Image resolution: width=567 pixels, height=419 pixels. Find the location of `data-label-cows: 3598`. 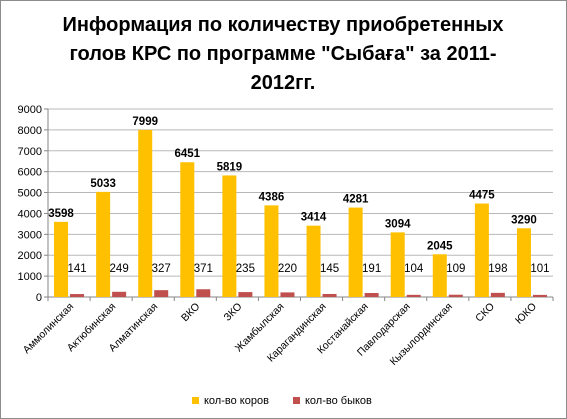

data-label-cows: 3598 is located at coordinates (61, 214).